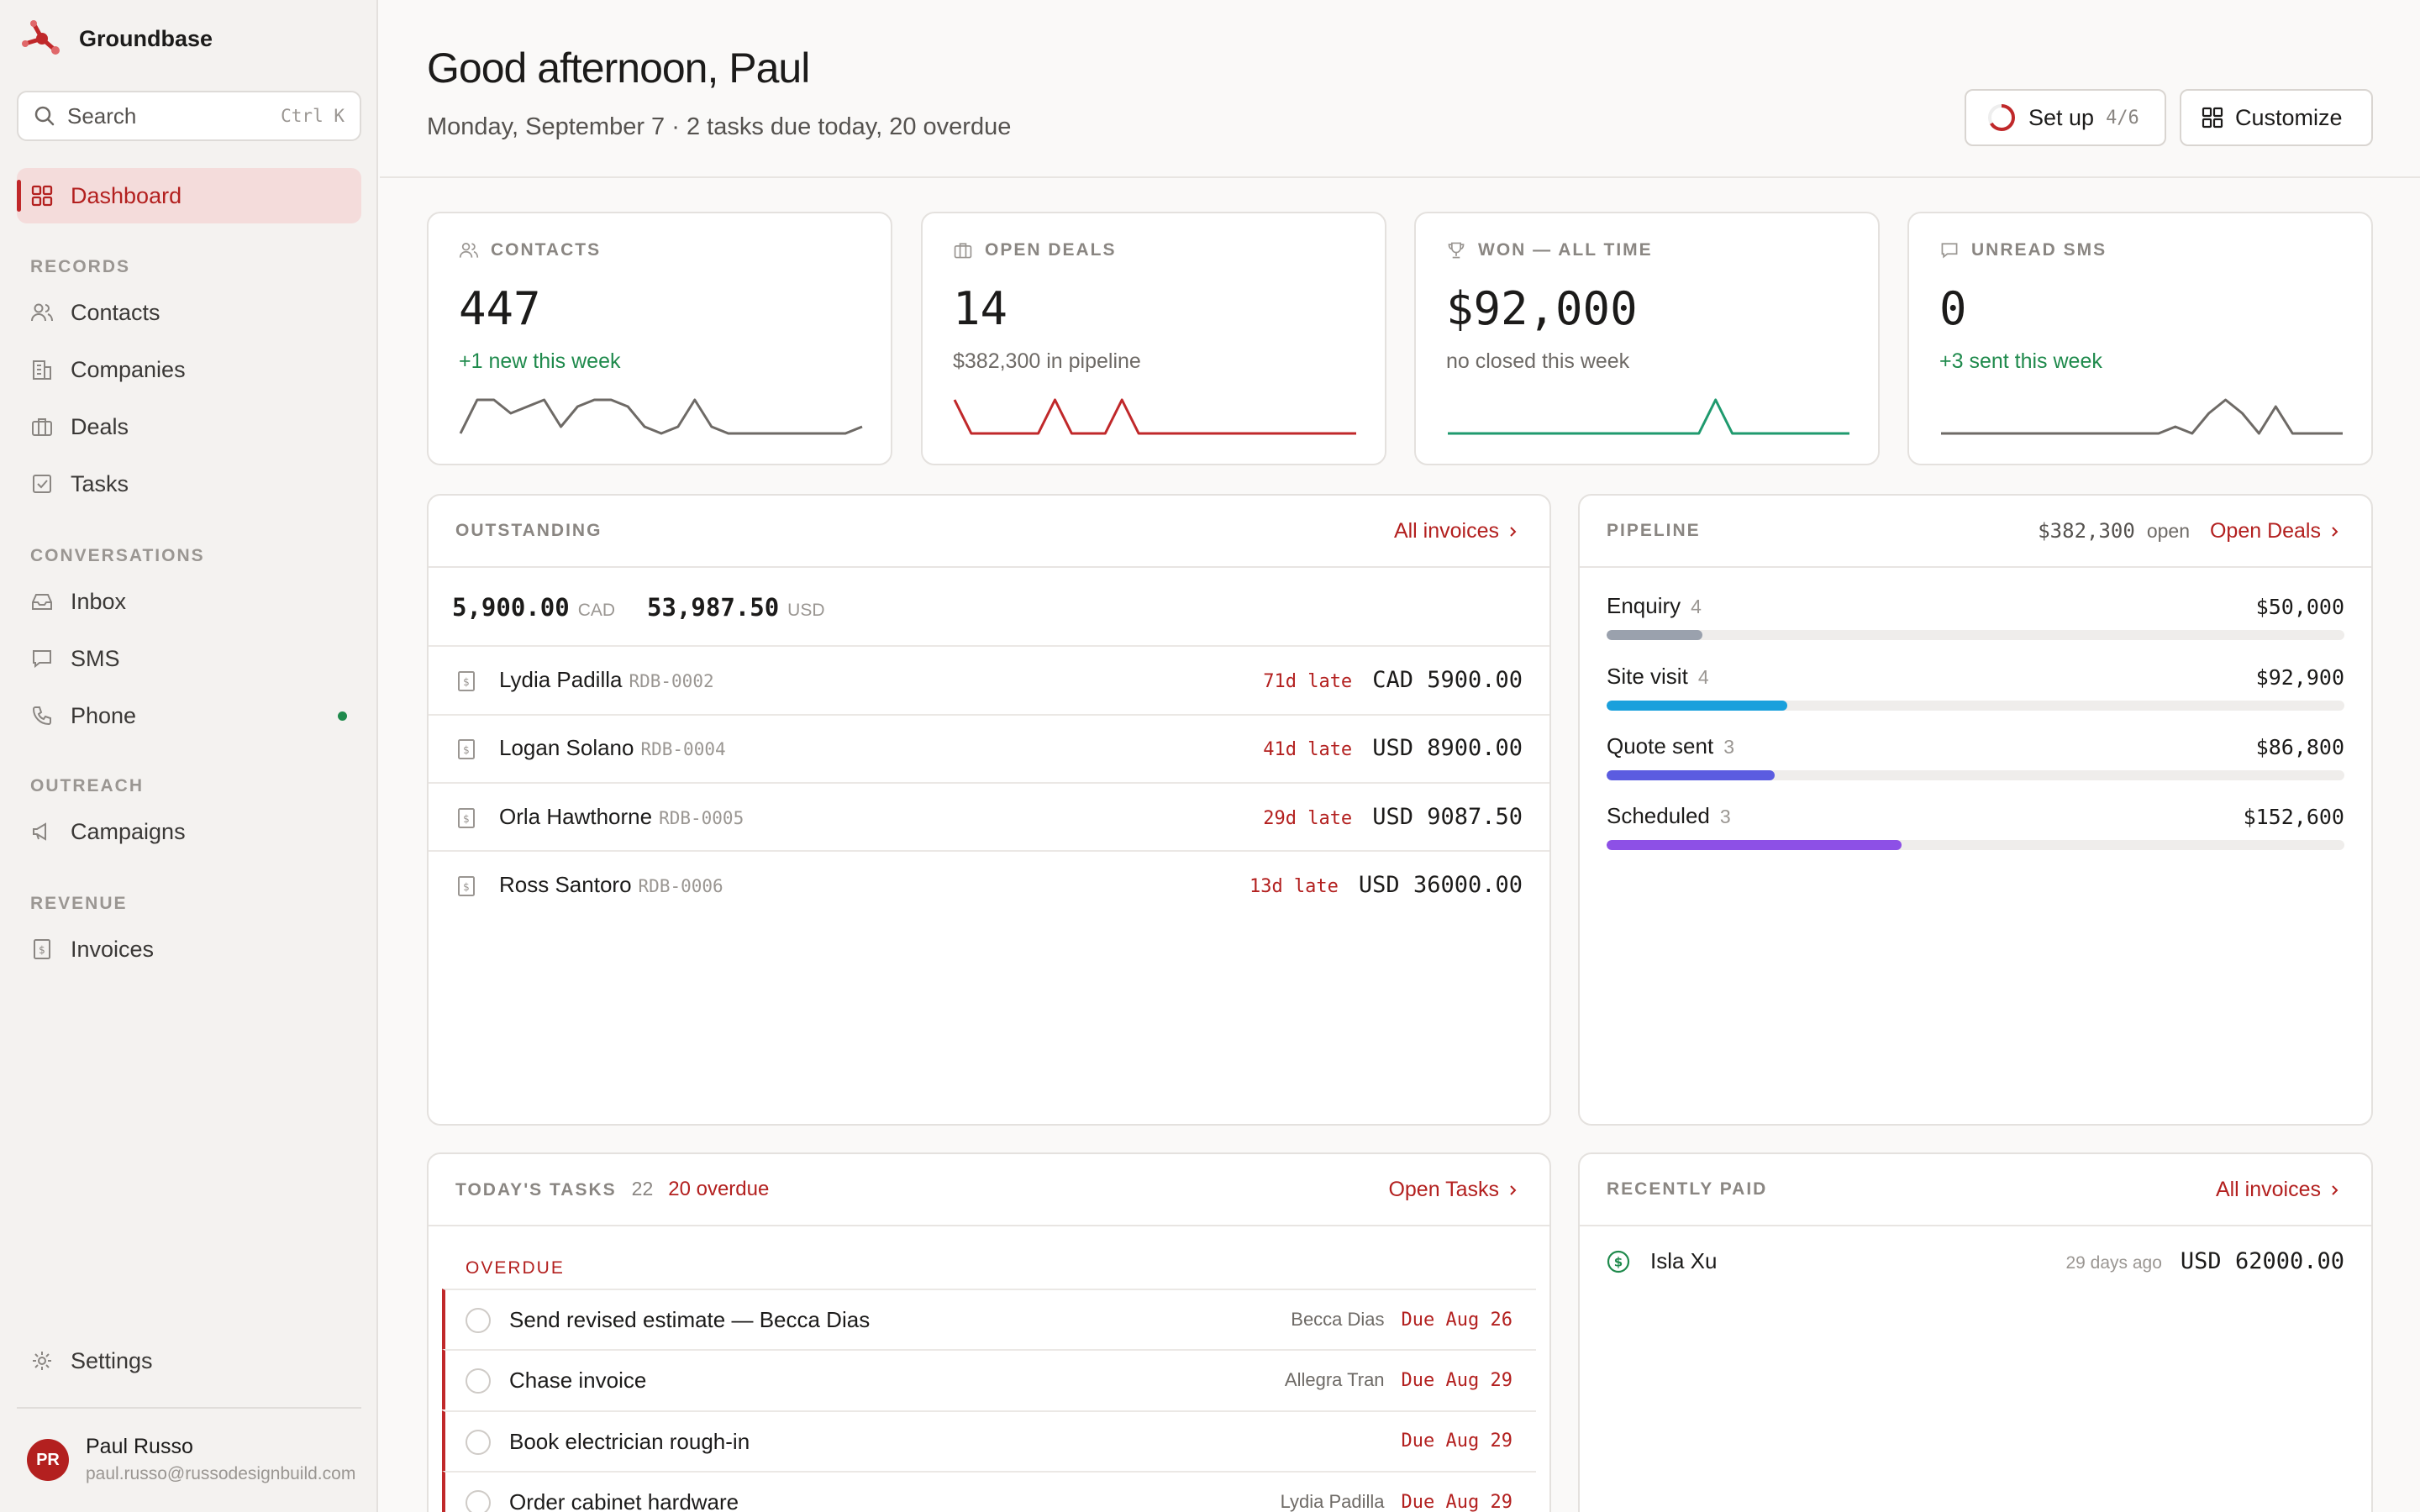 Image resolution: width=2420 pixels, height=1512 pixels. What do you see at coordinates (659, 338) in the screenshot?
I see `stat-card-contacts: CONTACTS 447 +1 new this week` at bounding box center [659, 338].